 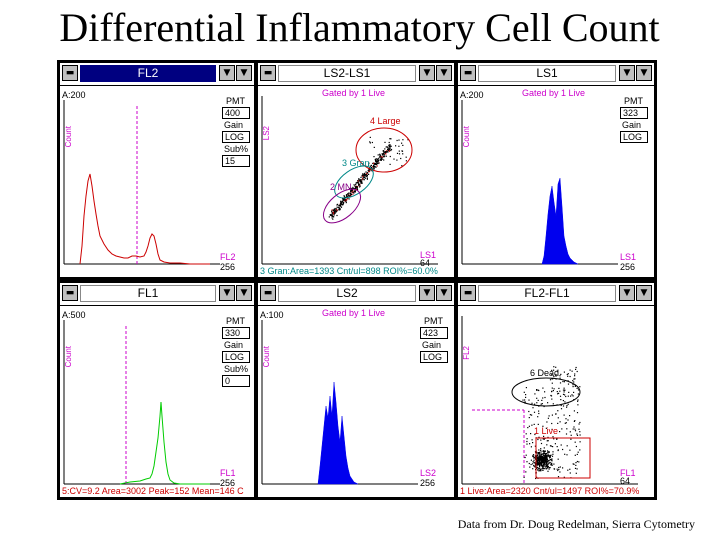 I want to click on panel-ls2-ls1-titlebar: ▬ LS2-LS1 ▼ ▼, so click(x=356, y=74).